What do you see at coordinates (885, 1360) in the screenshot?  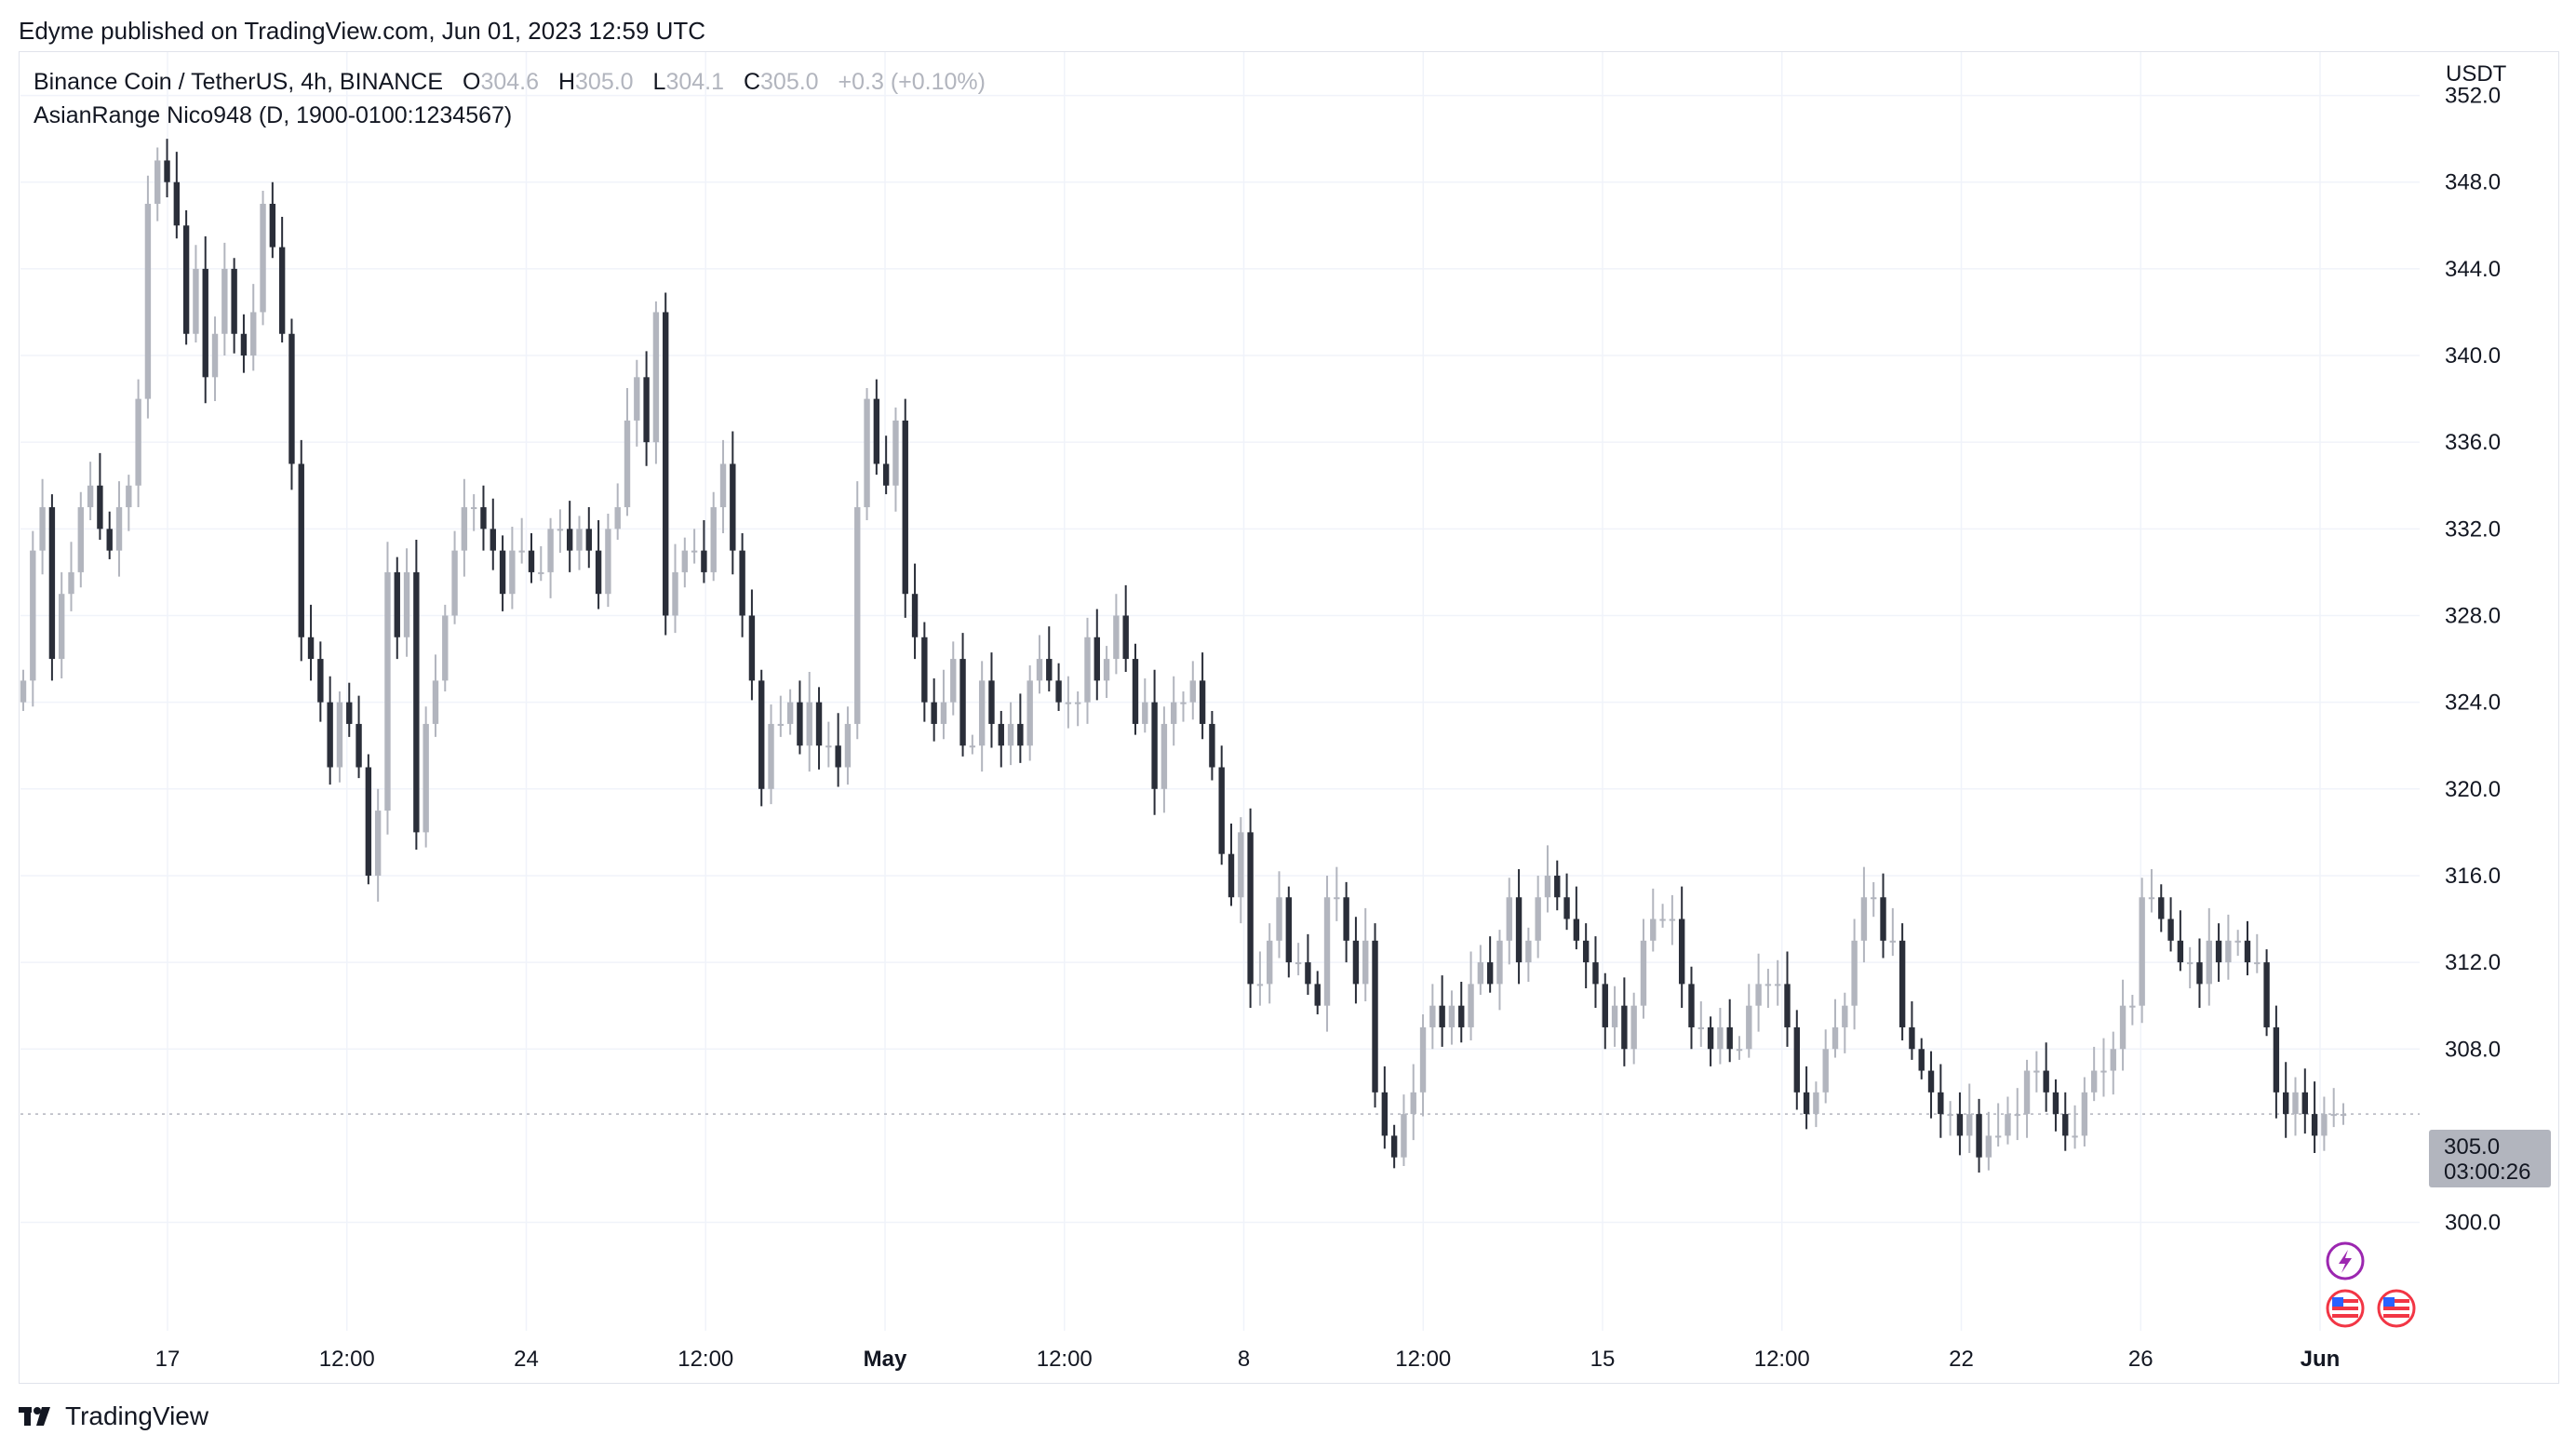 I see `time-tick-label: May` at bounding box center [885, 1360].